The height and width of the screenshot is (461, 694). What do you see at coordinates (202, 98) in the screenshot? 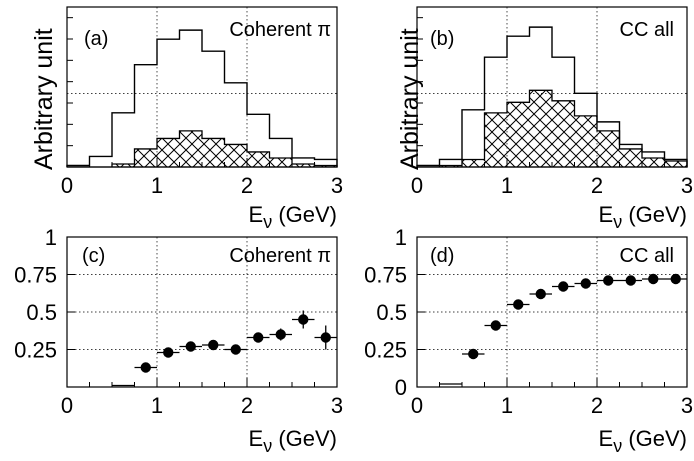
I see `outline-histogram` at bounding box center [202, 98].